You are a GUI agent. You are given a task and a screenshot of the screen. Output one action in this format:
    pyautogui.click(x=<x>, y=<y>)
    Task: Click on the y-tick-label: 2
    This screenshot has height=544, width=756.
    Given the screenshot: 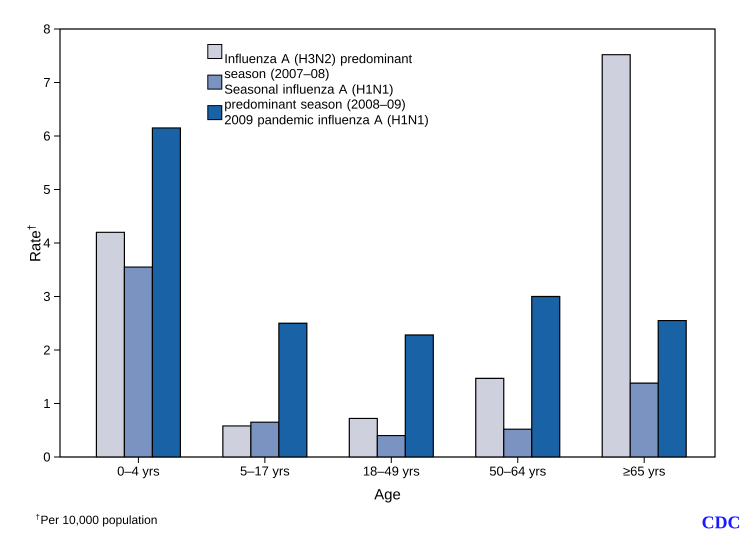 What is the action you would take?
    pyautogui.click(x=47, y=350)
    